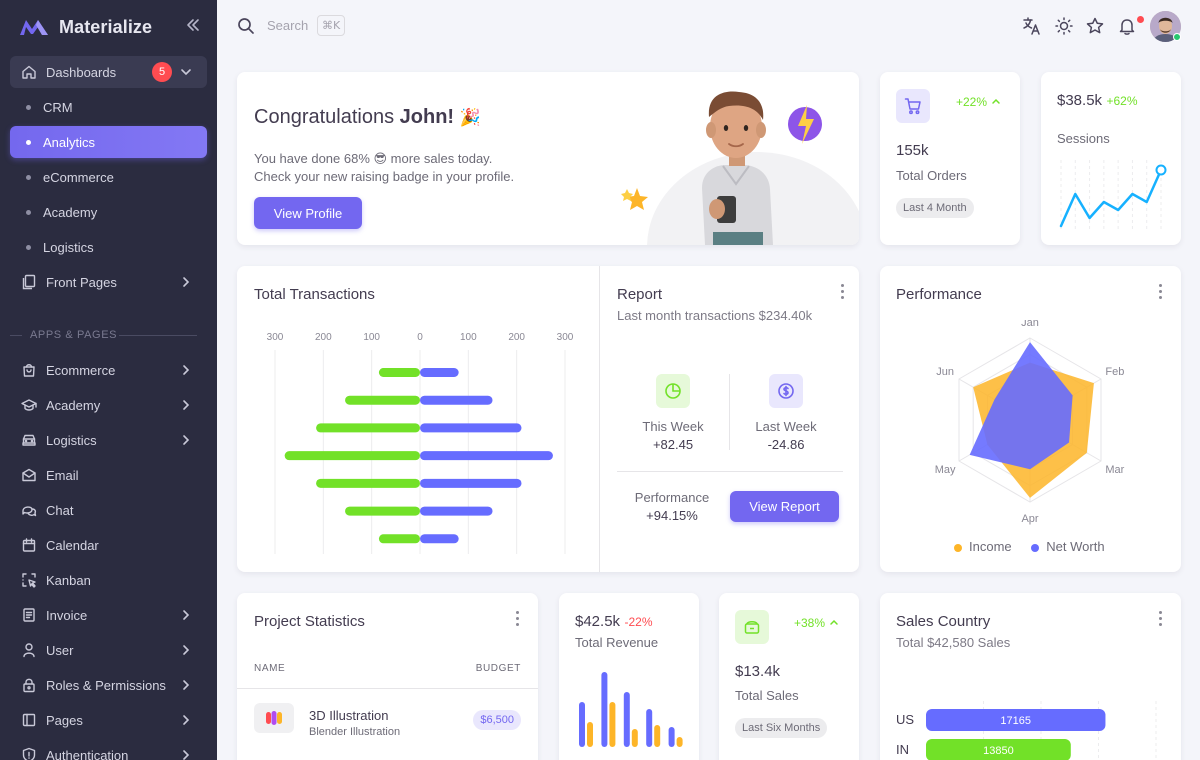 The width and height of the screenshot is (1200, 760). Describe the element at coordinates (73, 405) in the screenshot. I see `sidebar-item-label: Academy` at that location.